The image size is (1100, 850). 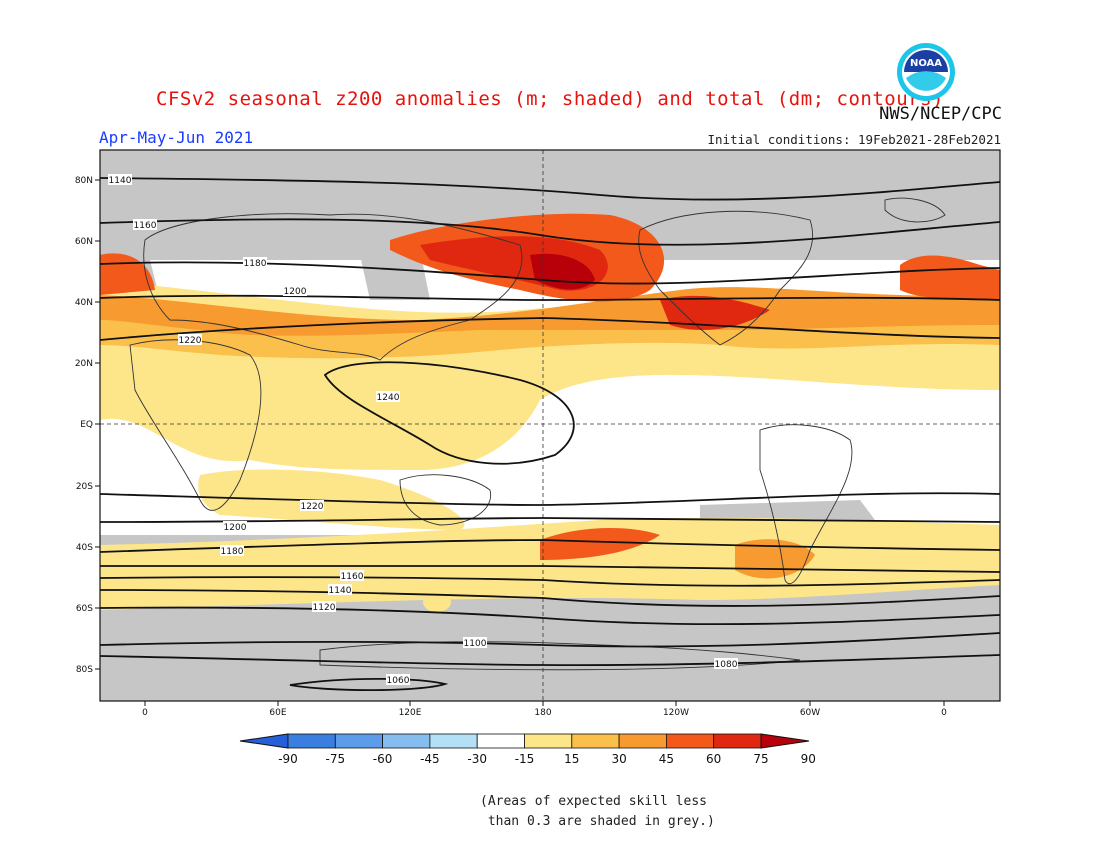 What do you see at coordinates (383, 759) in the screenshot?
I see `colorbar-label: -60` at bounding box center [383, 759].